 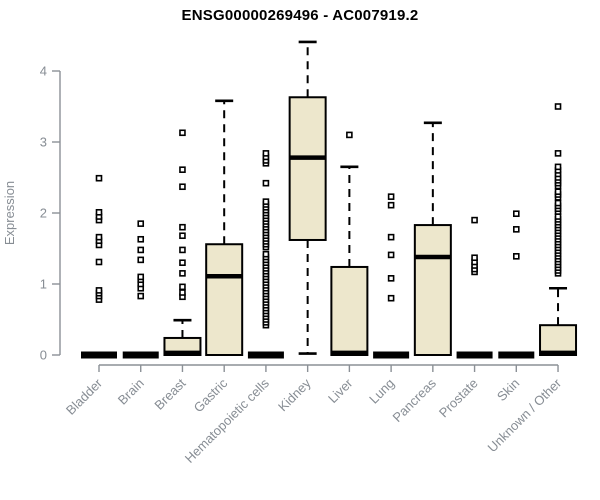 What do you see at coordinates (294, 394) in the screenshot?
I see `x-tick-label: Kidney` at bounding box center [294, 394].